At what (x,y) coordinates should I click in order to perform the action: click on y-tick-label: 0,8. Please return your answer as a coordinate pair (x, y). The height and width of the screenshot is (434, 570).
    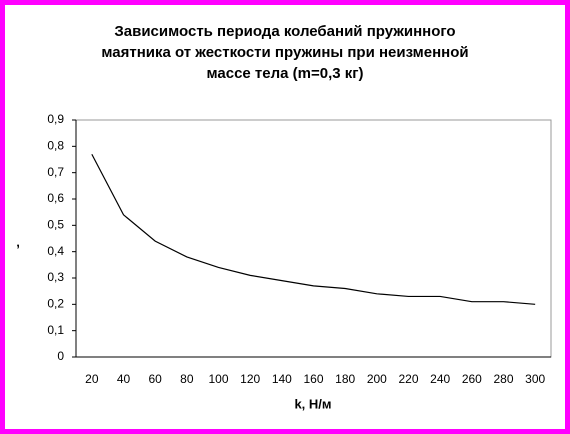
    Looking at the image, I should click on (55, 146).